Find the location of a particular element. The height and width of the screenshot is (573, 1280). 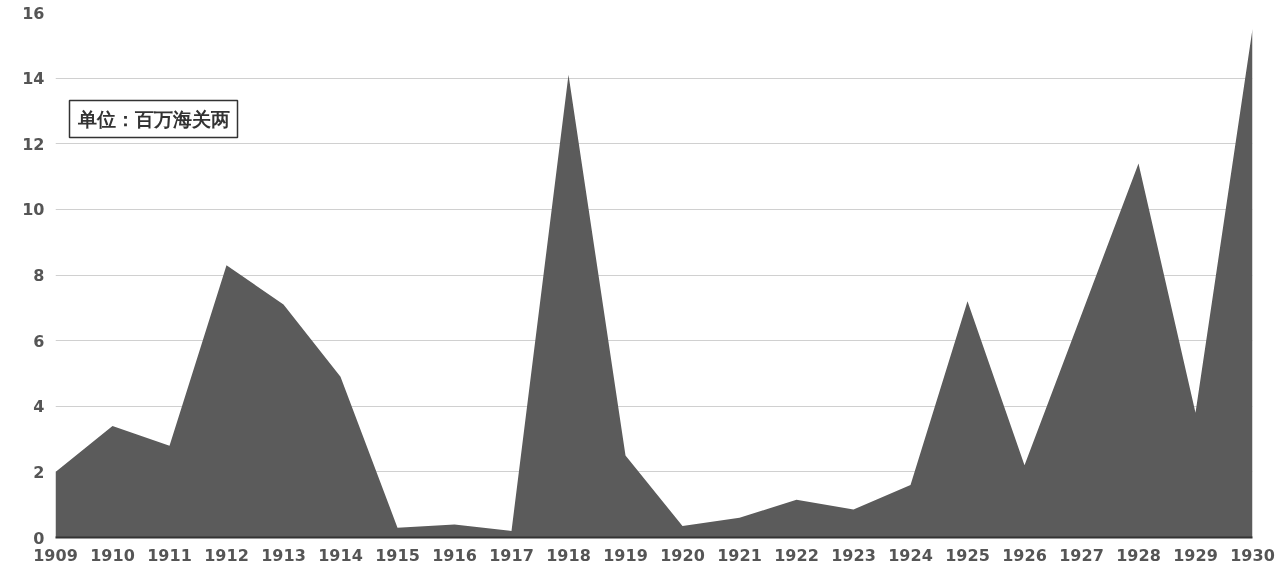

x-tick-label: 1922 is located at coordinates (796, 555).